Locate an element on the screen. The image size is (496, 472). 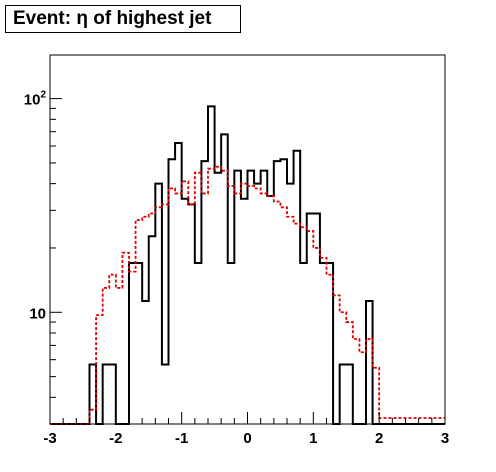
y-tick-label: 10 is located at coordinates (37, 313).